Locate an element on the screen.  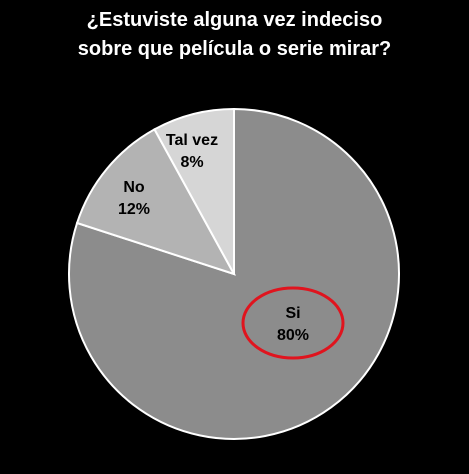
slice-value-tal-vez: 8% is located at coordinates (191, 162).